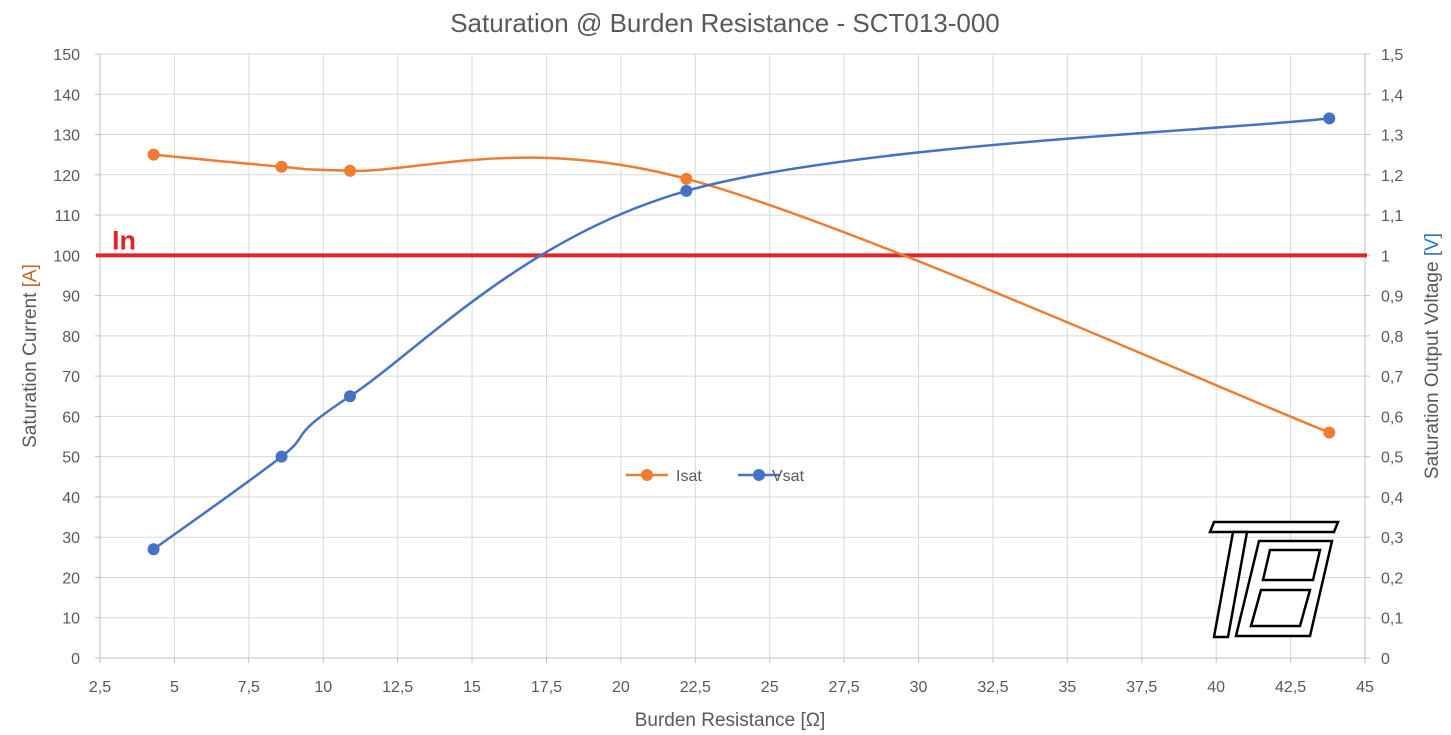 This screenshot has height=735, width=1451. What do you see at coordinates (1432, 367) in the screenshot?
I see `y-axis-right-label-text: Saturation Output Voltage` at bounding box center [1432, 367].